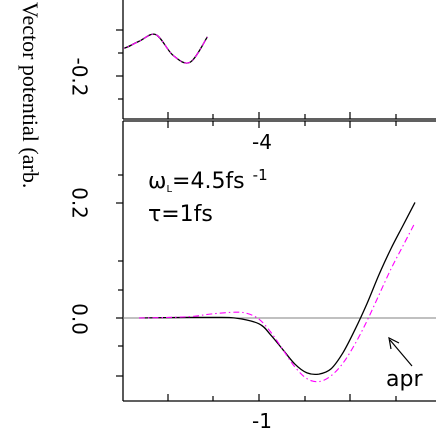  Describe the element at coordinates (80, 76) in the screenshot. I see `y-tick-label: -0.2` at that location.